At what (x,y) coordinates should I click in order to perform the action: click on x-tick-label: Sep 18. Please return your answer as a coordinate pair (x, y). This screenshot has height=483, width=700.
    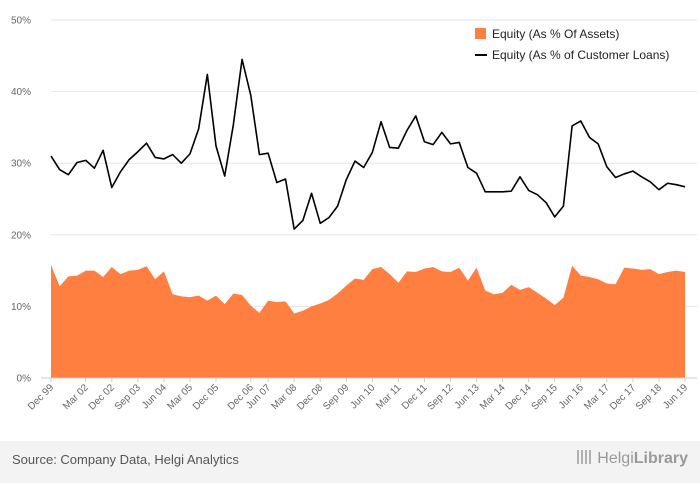
    Looking at the image, I should click on (649, 397).